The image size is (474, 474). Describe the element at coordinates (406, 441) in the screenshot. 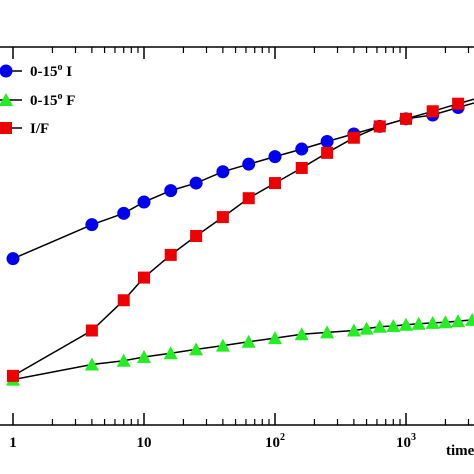

I see `x-tick-label-4: 10³` at that location.